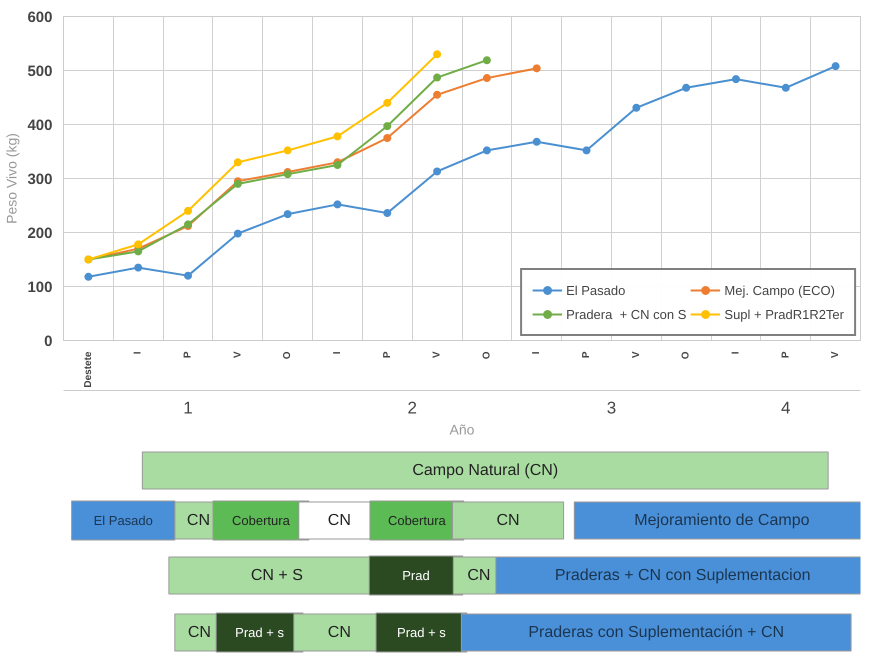  I want to click on legend-label: Mej. Campo (ECO), so click(779, 290).